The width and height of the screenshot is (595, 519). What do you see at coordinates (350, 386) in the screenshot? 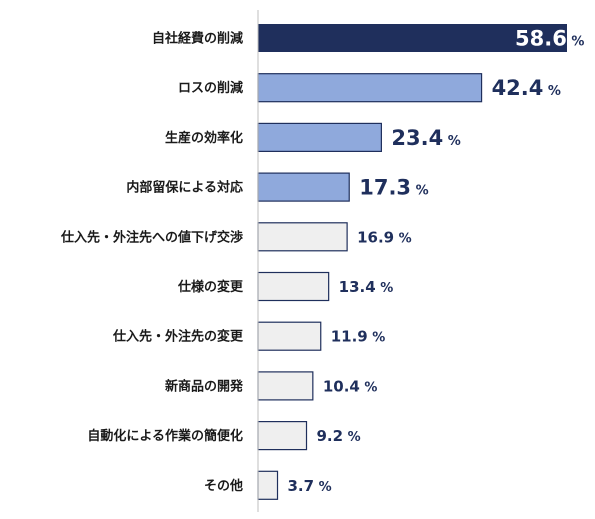
I see `value-label: 10.4 %` at bounding box center [350, 386].